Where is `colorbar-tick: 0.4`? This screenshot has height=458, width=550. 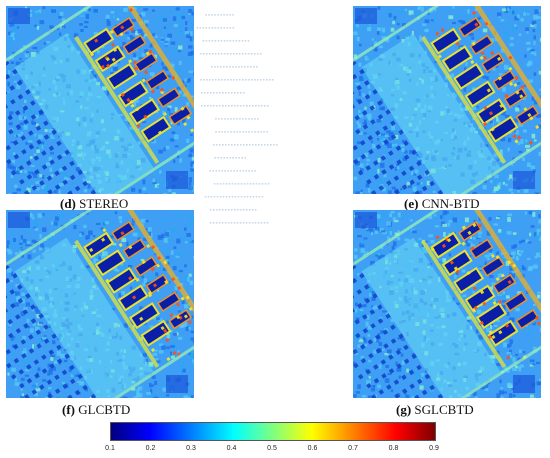
colorbar-tick: 0.4 is located at coordinates (231, 448).